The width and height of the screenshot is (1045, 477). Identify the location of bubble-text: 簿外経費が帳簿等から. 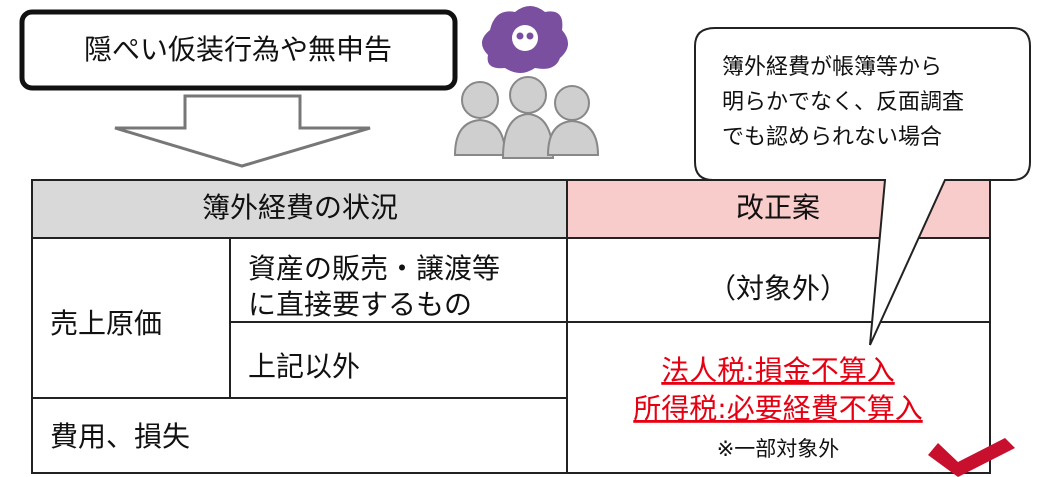
(832, 67).